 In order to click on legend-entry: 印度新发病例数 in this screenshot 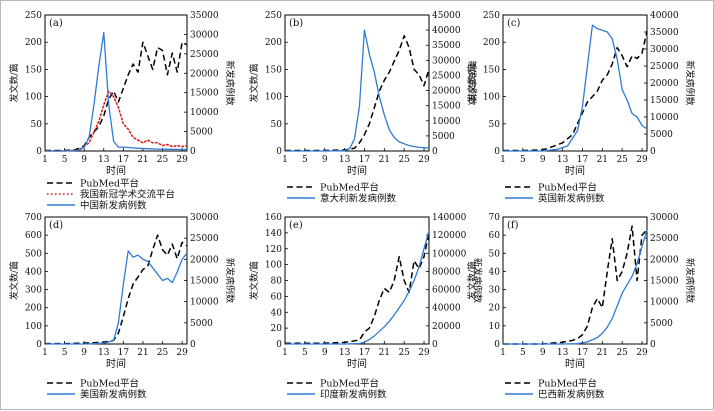, I will do `click(353, 395)`.